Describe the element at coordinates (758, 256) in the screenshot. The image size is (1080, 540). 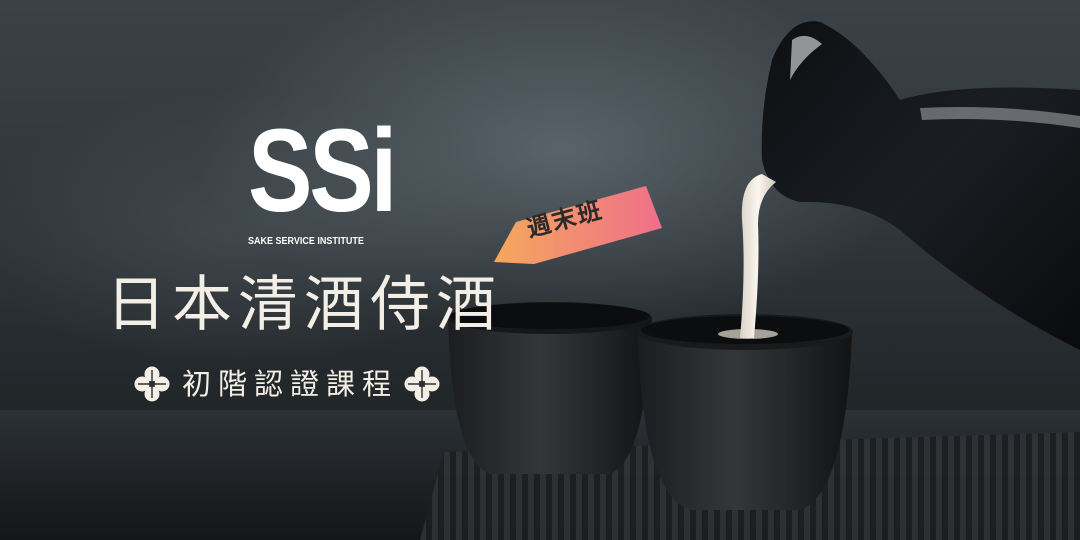
I see `sake-stream` at that location.